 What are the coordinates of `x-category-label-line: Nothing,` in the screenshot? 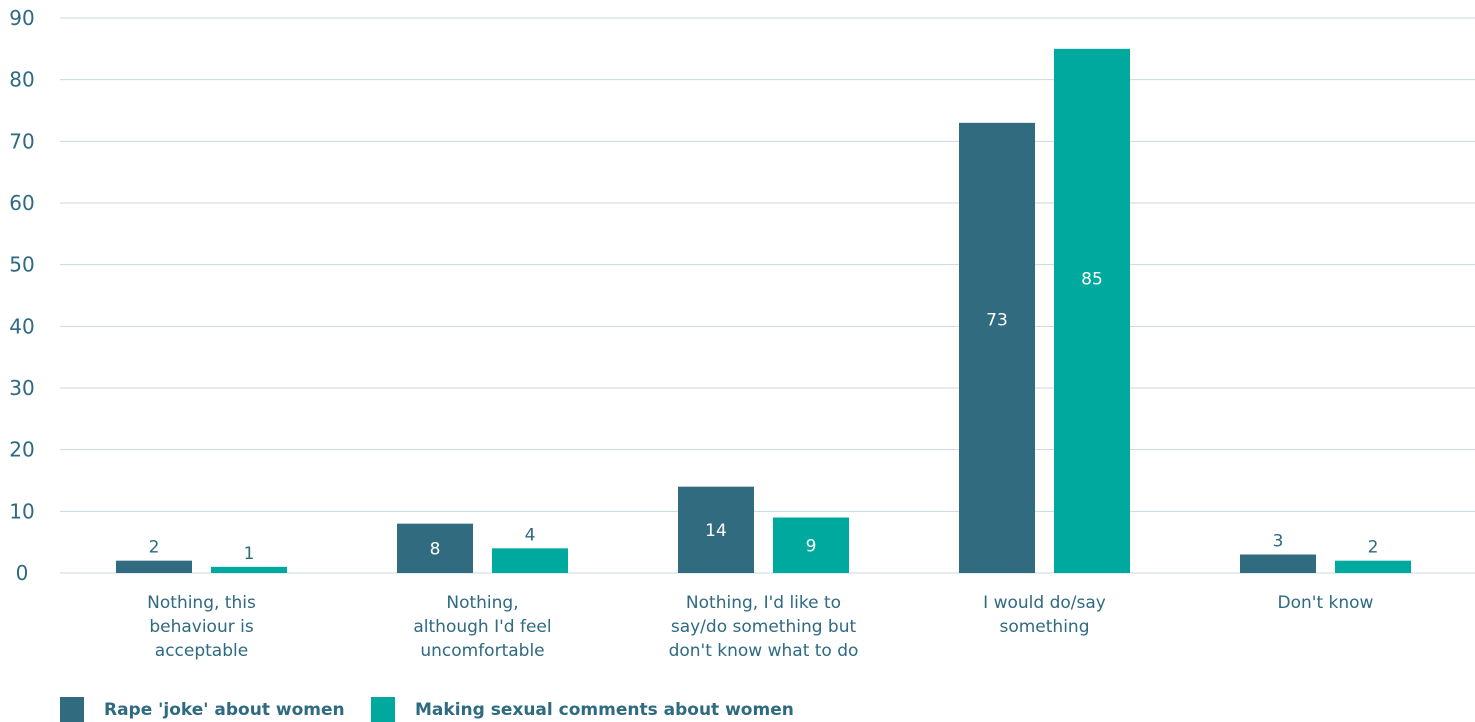 It's located at (482, 603).